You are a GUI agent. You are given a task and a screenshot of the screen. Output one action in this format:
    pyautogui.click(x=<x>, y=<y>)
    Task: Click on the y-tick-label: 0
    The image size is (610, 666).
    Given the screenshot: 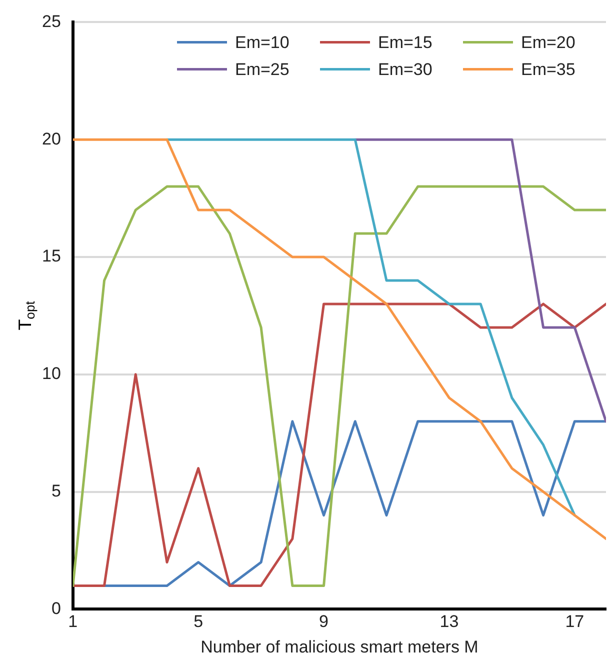 What is the action you would take?
    pyautogui.click(x=56, y=608)
    